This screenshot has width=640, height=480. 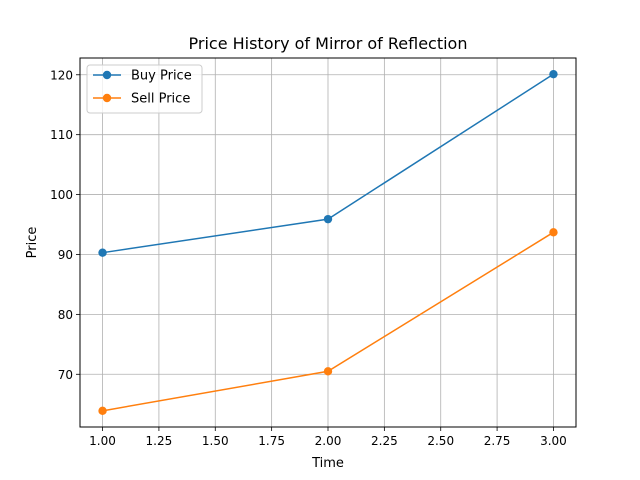 I want to click on x-tick-label: 3.00, so click(x=553, y=441).